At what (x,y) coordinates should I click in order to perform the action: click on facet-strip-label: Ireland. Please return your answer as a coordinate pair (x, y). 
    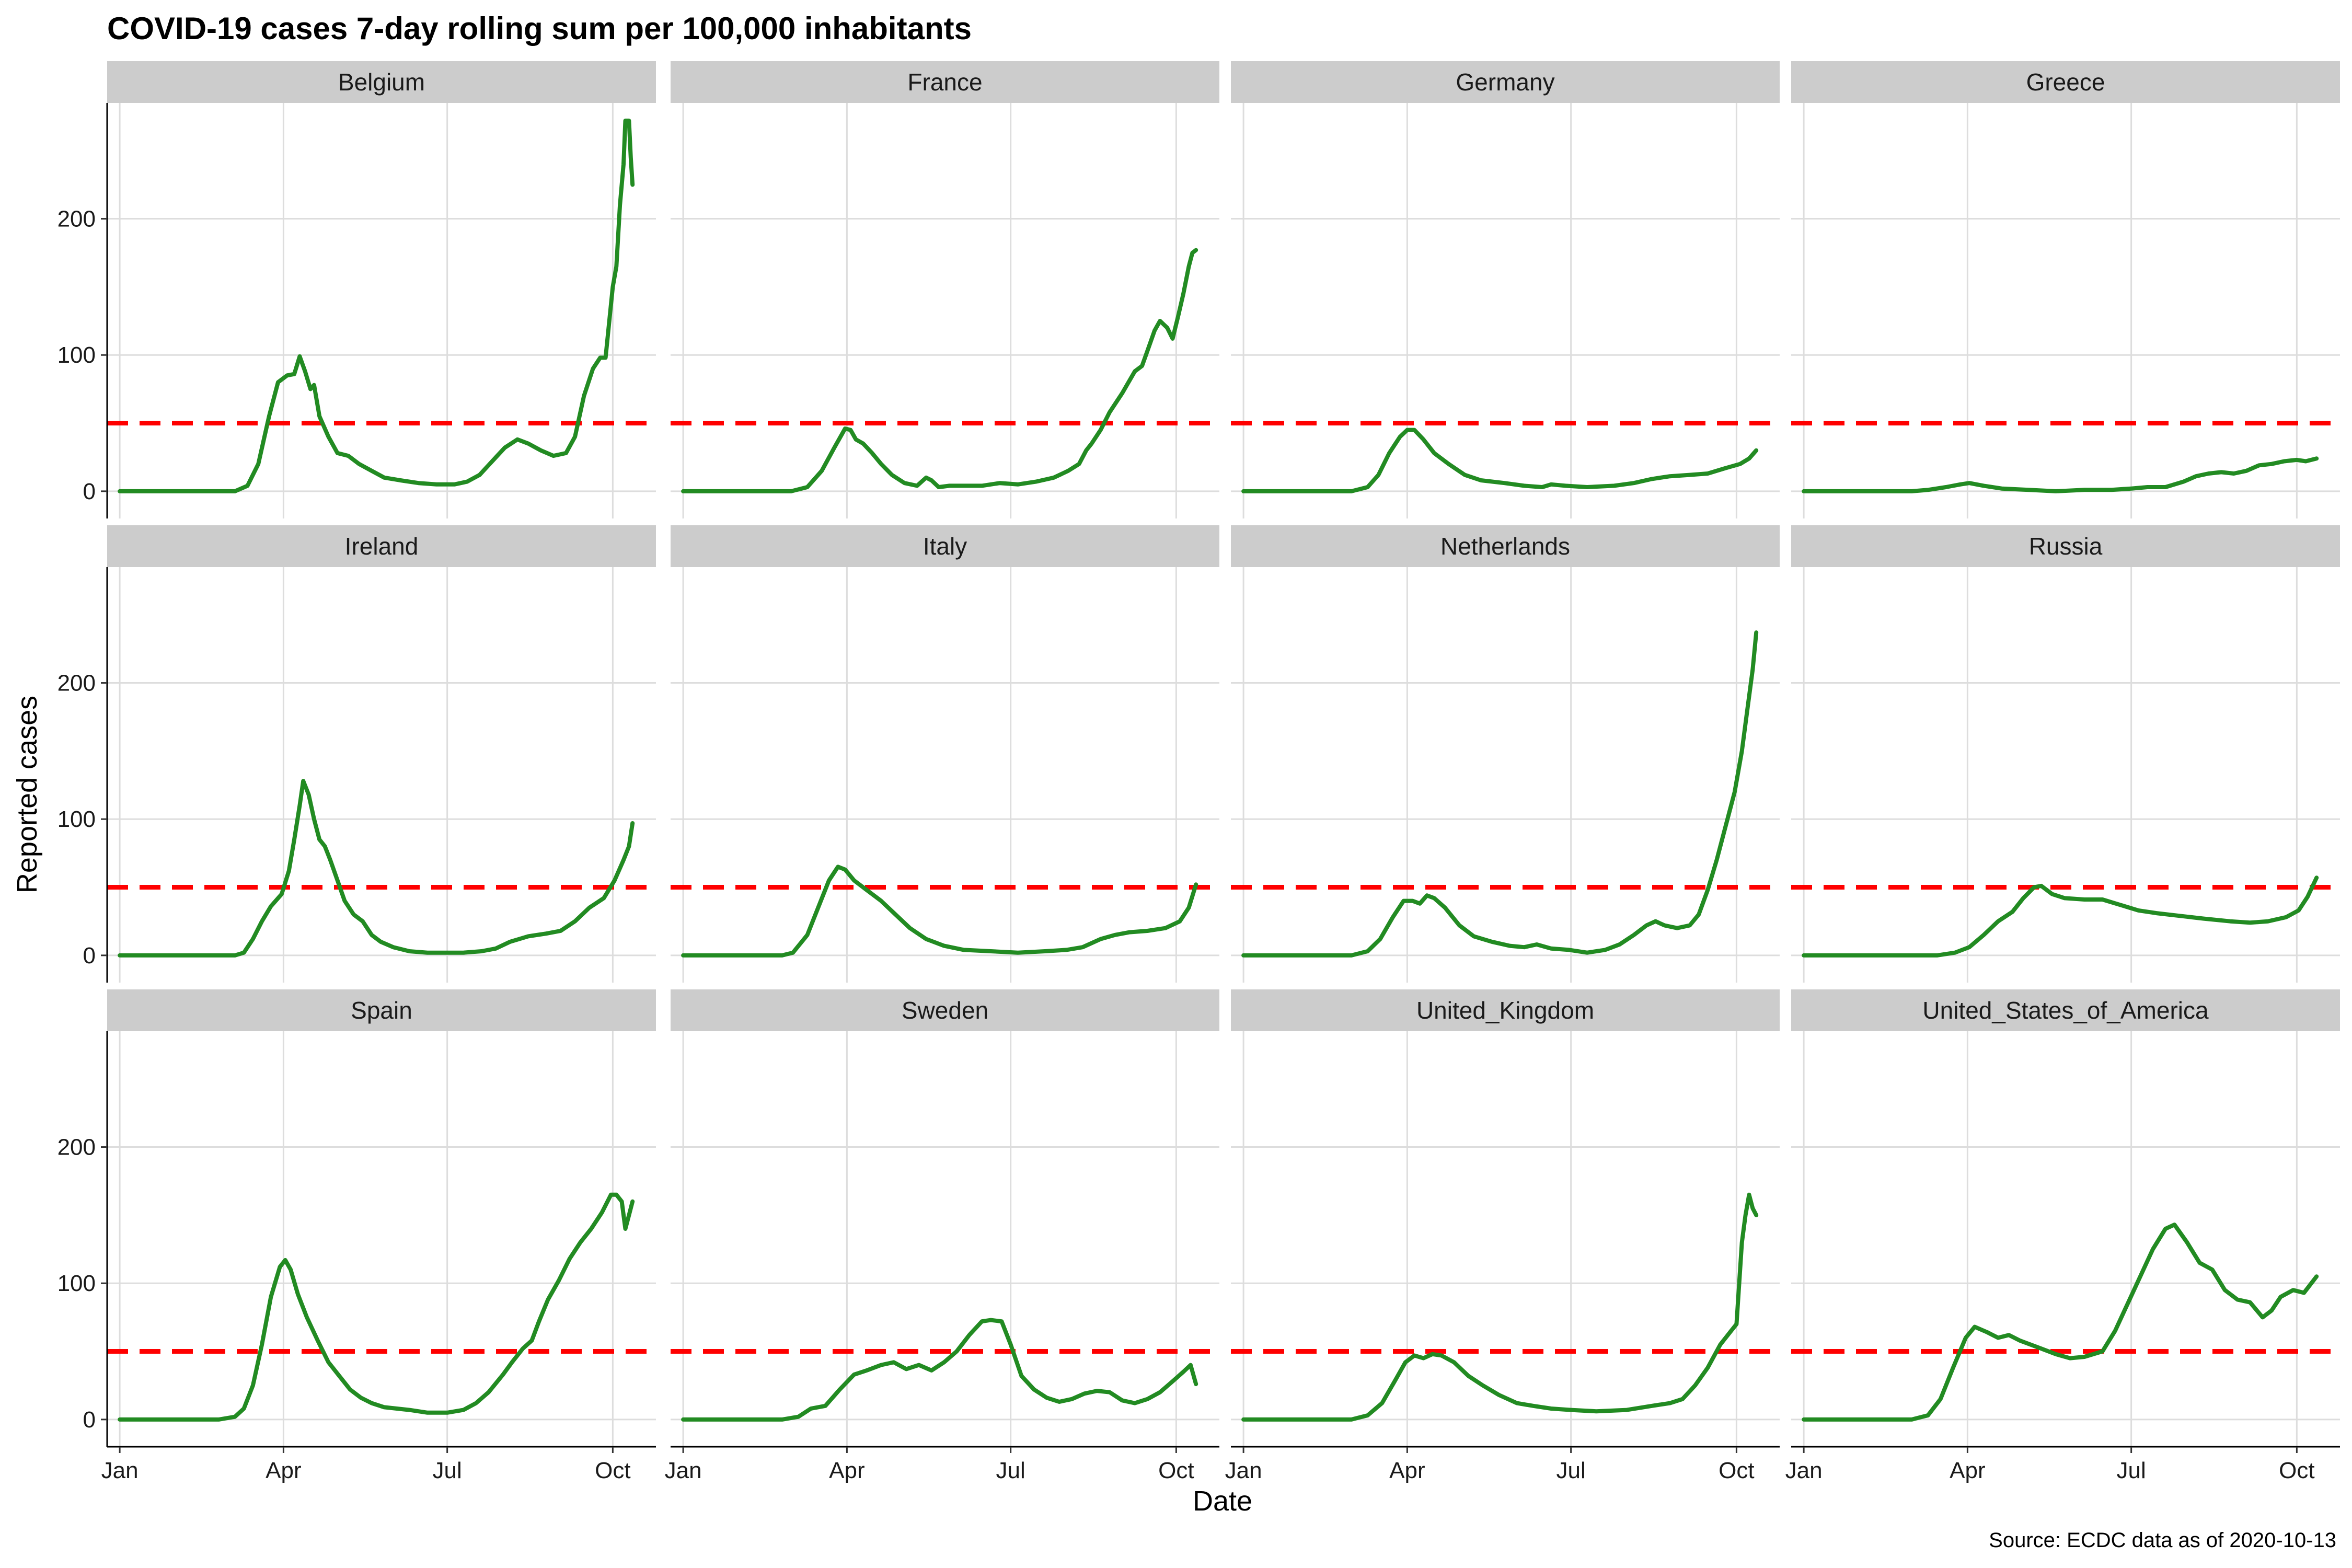
    Looking at the image, I should click on (382, 546).